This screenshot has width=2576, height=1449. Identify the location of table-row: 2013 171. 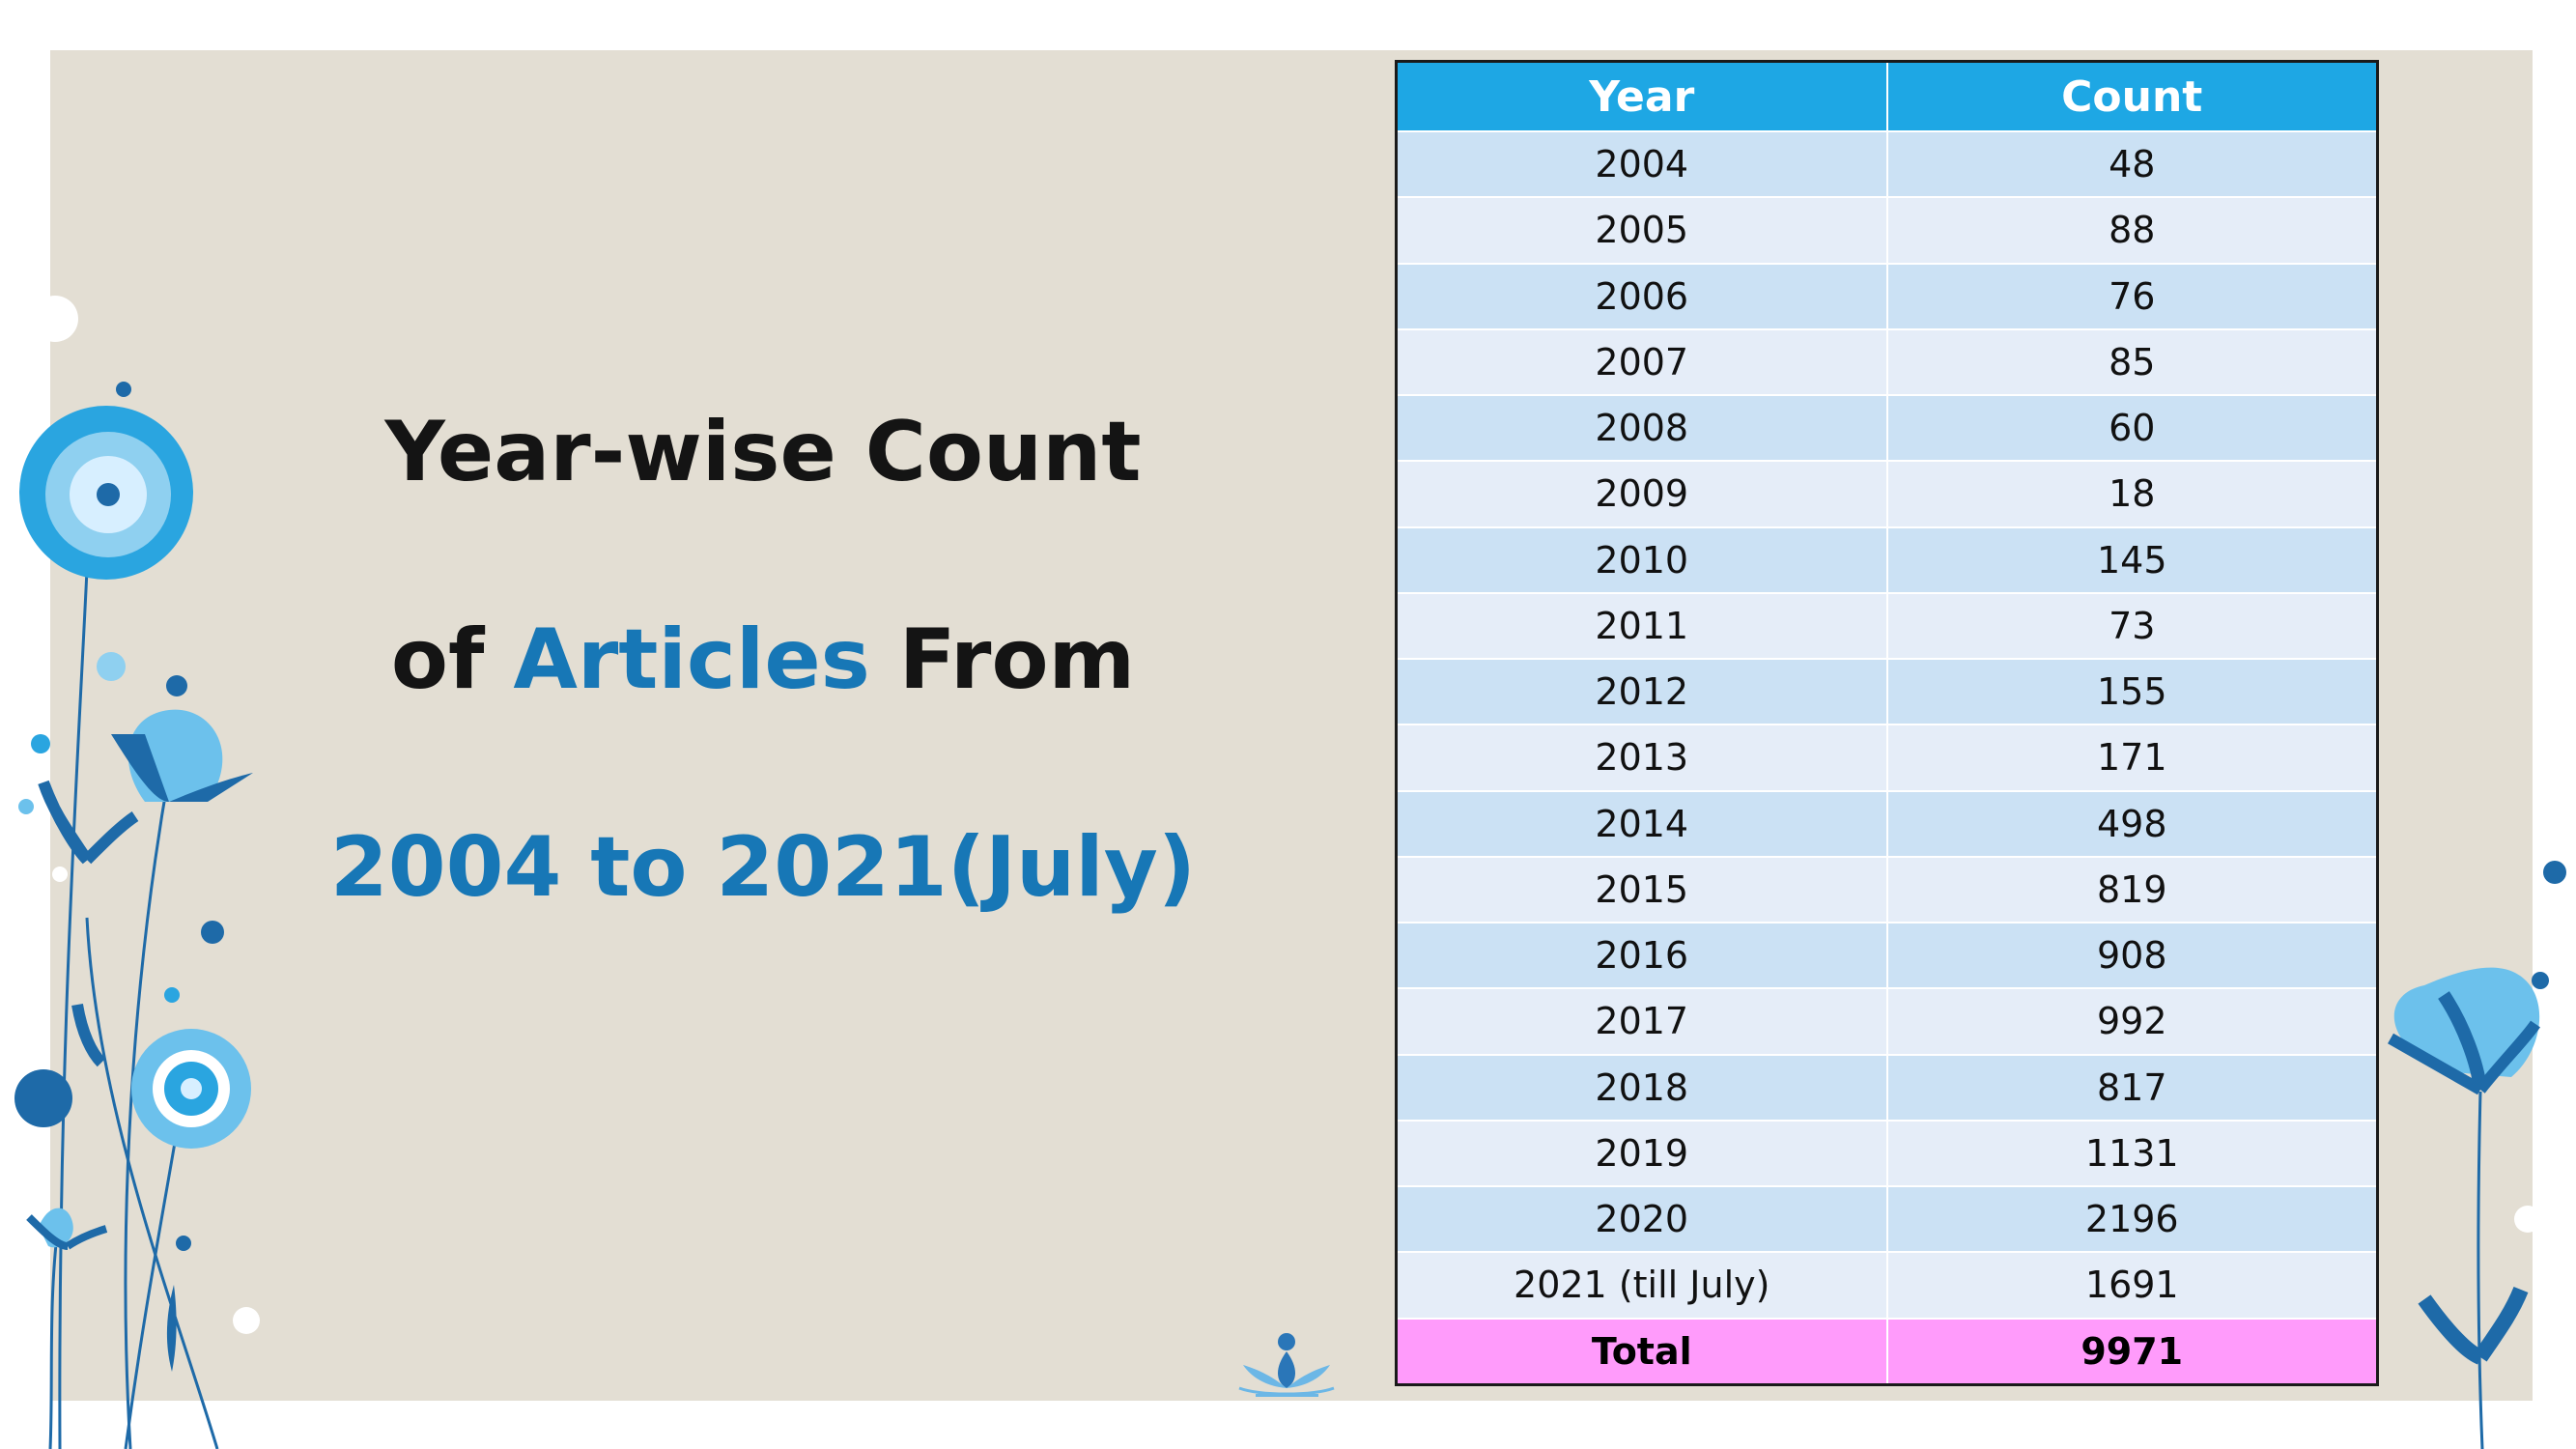
(1887, 757).